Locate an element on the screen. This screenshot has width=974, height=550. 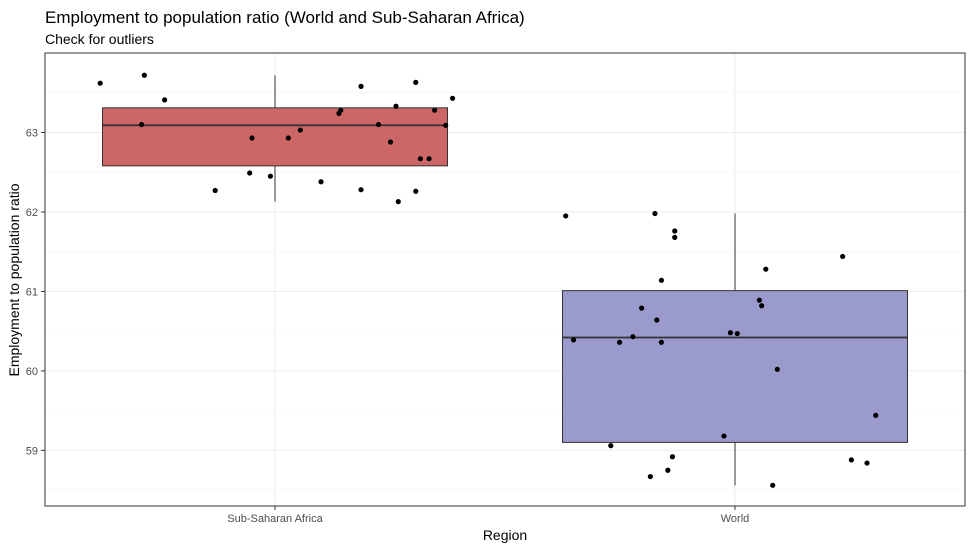
x-axis: Sub-Saharan Africa World is located at coordinates (488, 515).